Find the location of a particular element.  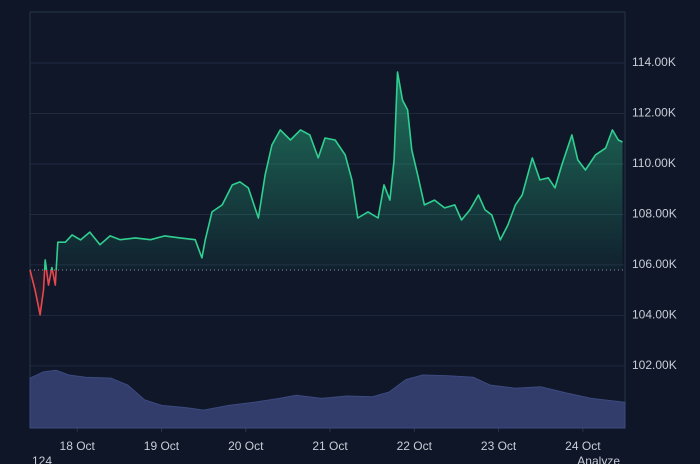

footer-right: Analyze is located at coordinates (598, 459).